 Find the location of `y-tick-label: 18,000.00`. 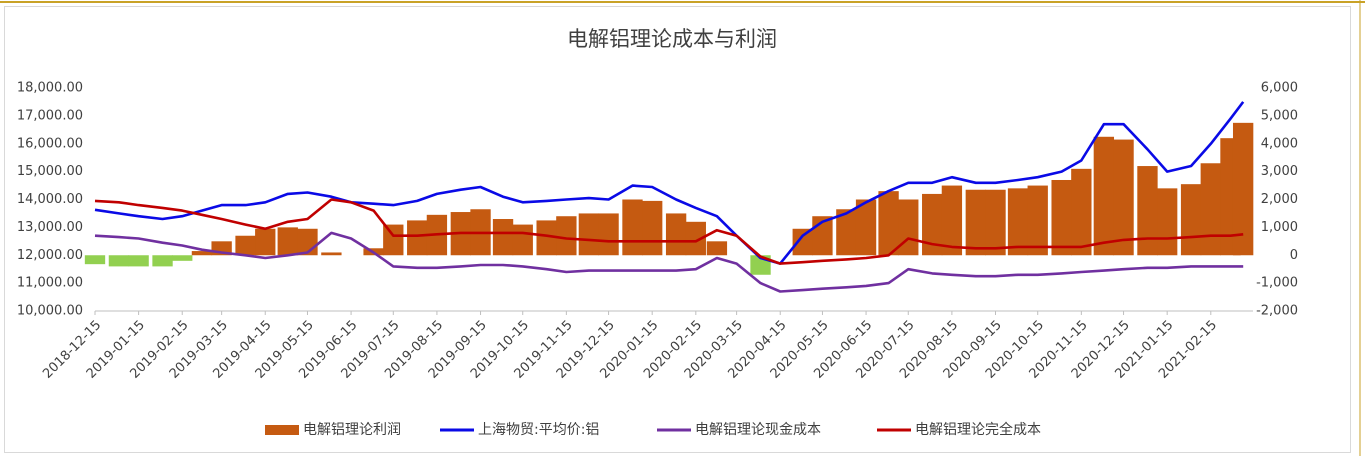

y-tick-label: 18,000.00 is located at coordinates (50, 88).